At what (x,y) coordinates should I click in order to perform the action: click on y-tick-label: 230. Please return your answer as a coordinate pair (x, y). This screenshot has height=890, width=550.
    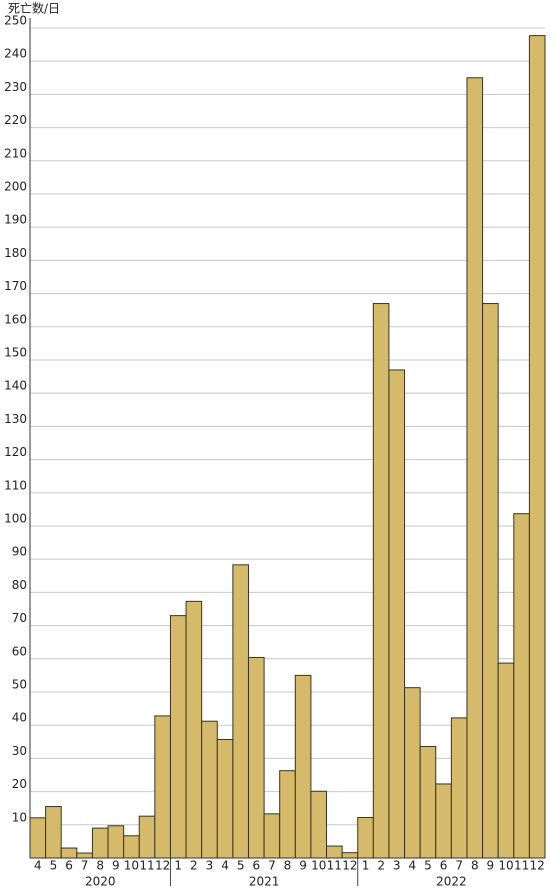
    Looking at the image, I should click on (15, 87).